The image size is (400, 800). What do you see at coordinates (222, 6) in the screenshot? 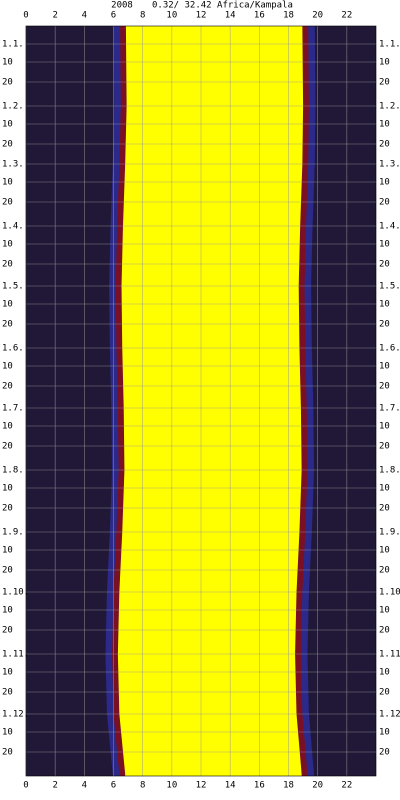
I see `chart-subtitle: 0.32/ 32.42 Africa/Kampala` at bounding box center [222, 6].